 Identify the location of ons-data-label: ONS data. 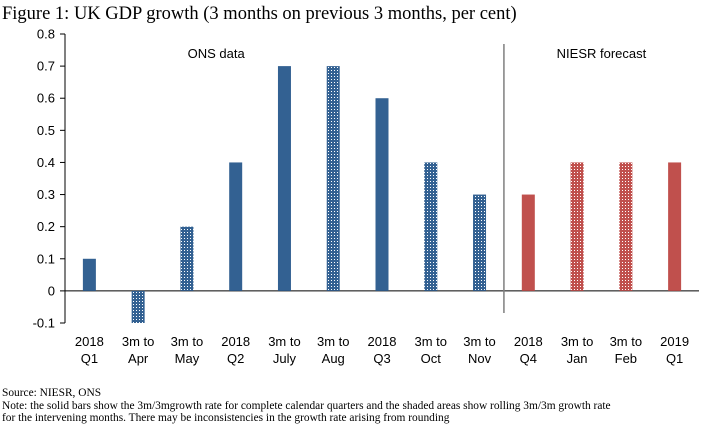
(217, 53).